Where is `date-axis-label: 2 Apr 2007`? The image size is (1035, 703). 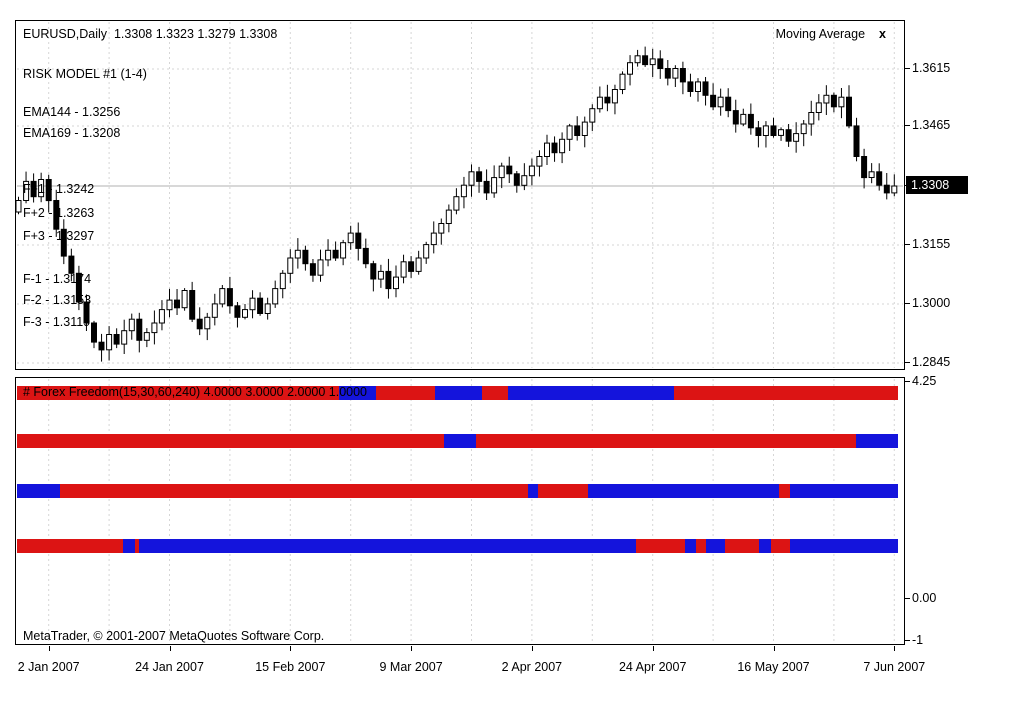
date-axis-label: 2 Apr 2007 is located at coordinates (532, 667).